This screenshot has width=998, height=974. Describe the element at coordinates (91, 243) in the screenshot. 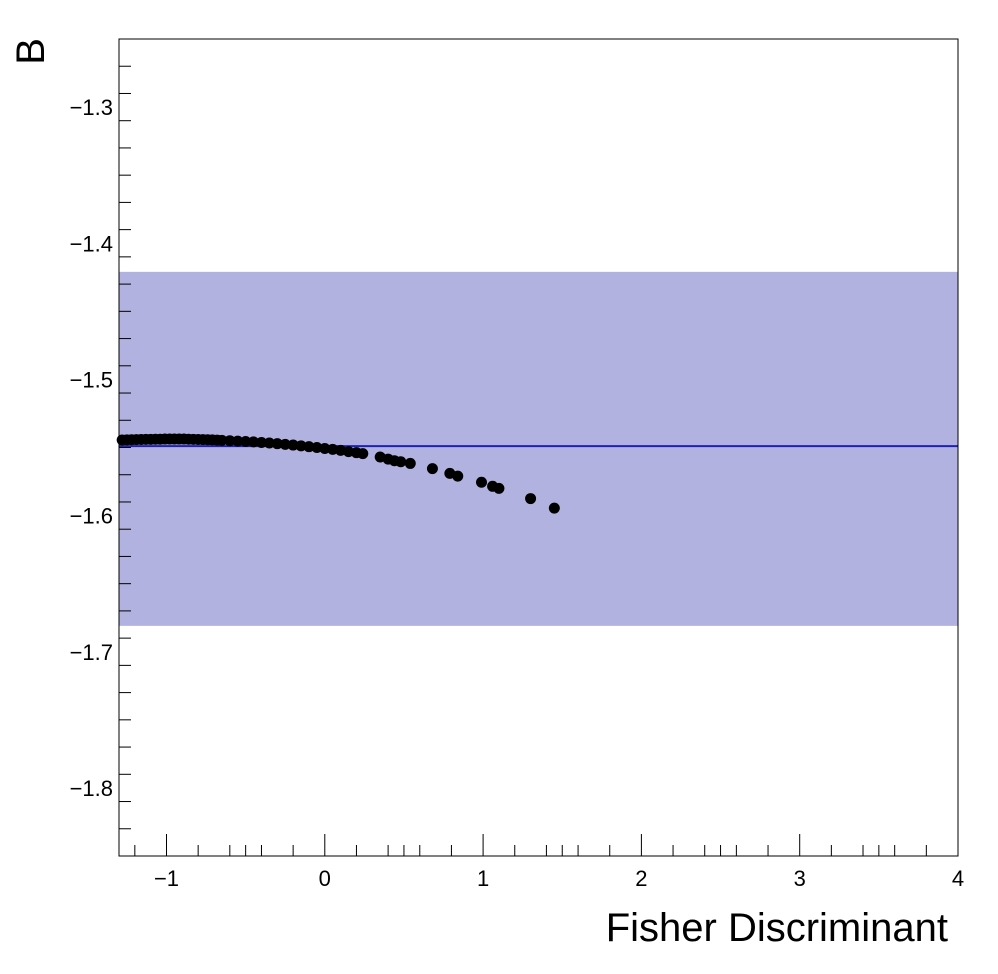

I see `y-tick-label: −1.4` at that location.